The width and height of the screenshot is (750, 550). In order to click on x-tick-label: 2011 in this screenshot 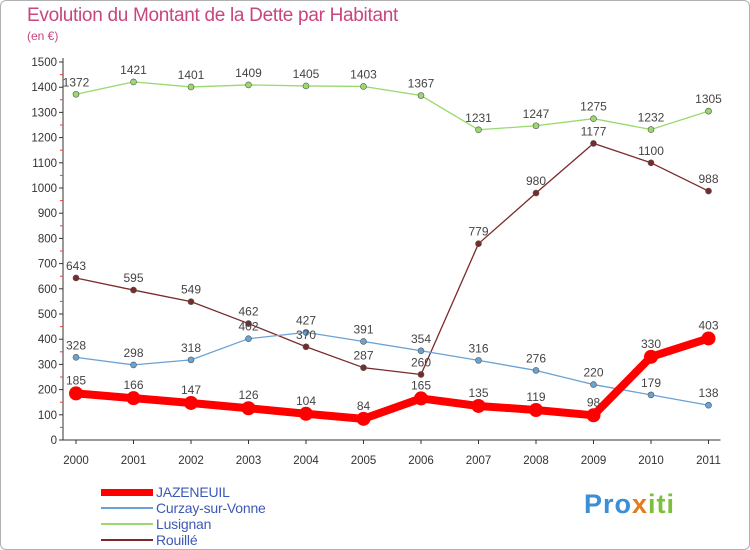, I will do `click(708, 461)`.